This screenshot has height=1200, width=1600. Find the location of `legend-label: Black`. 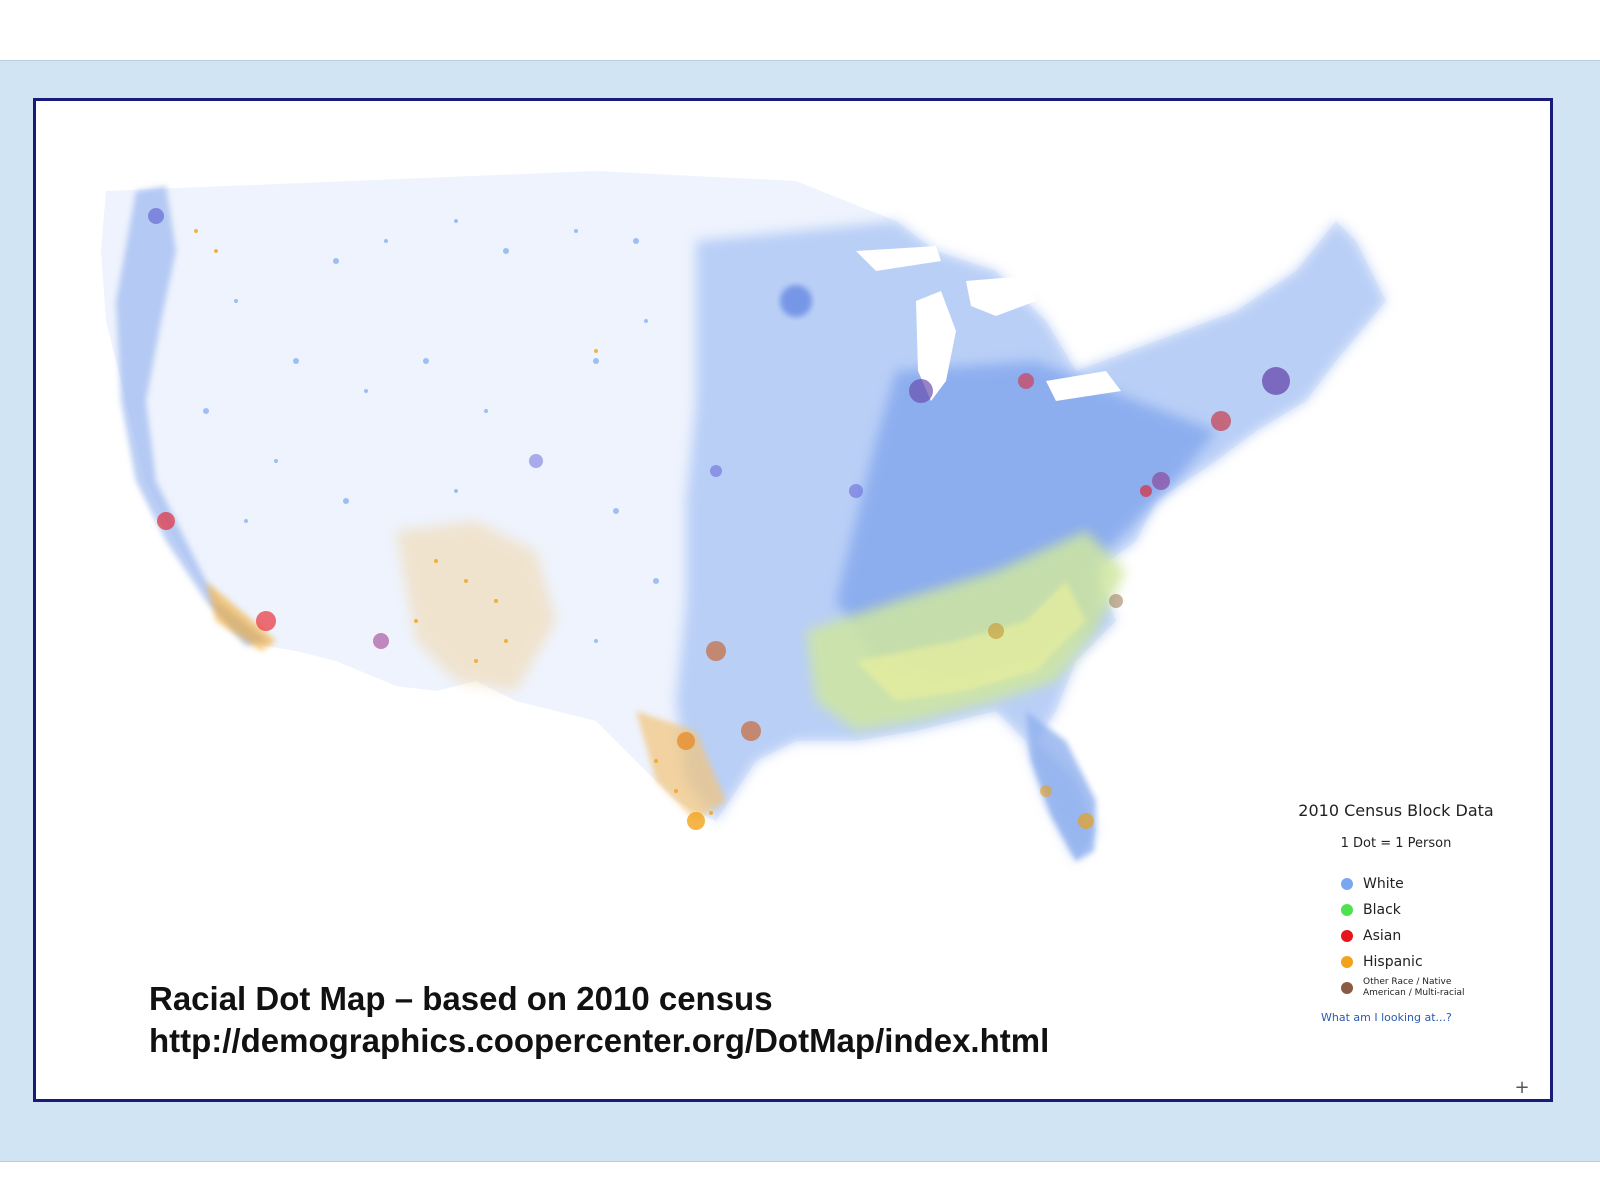

legend-label: Black is located at coordinates (1382, 910).